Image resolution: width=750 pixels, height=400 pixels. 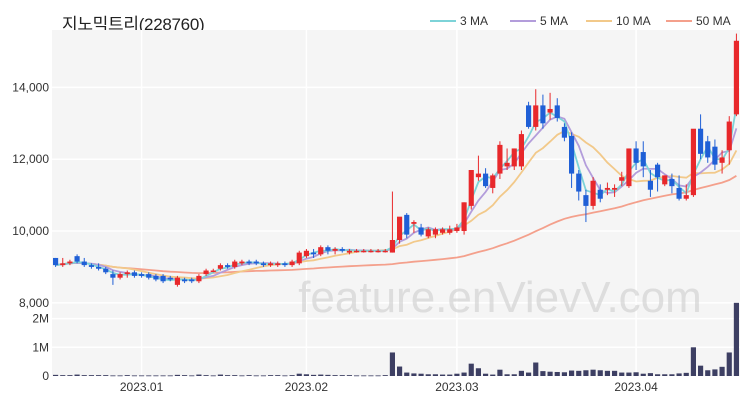 What do you see at coordinates (133, 24) in the screenshot?
I see `chart-title: 지노믹트리(228760)` at bounding box center [133, 24].